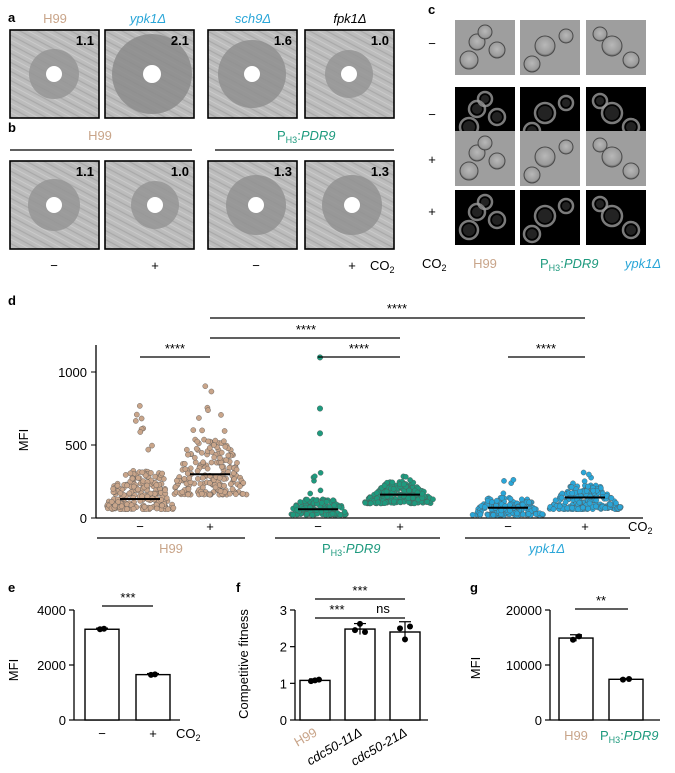  What do you see at coordinates (380, 171) in the screenshot?
I see `plate-b4-ratio: 1.3` at bounding box center [380, 171].